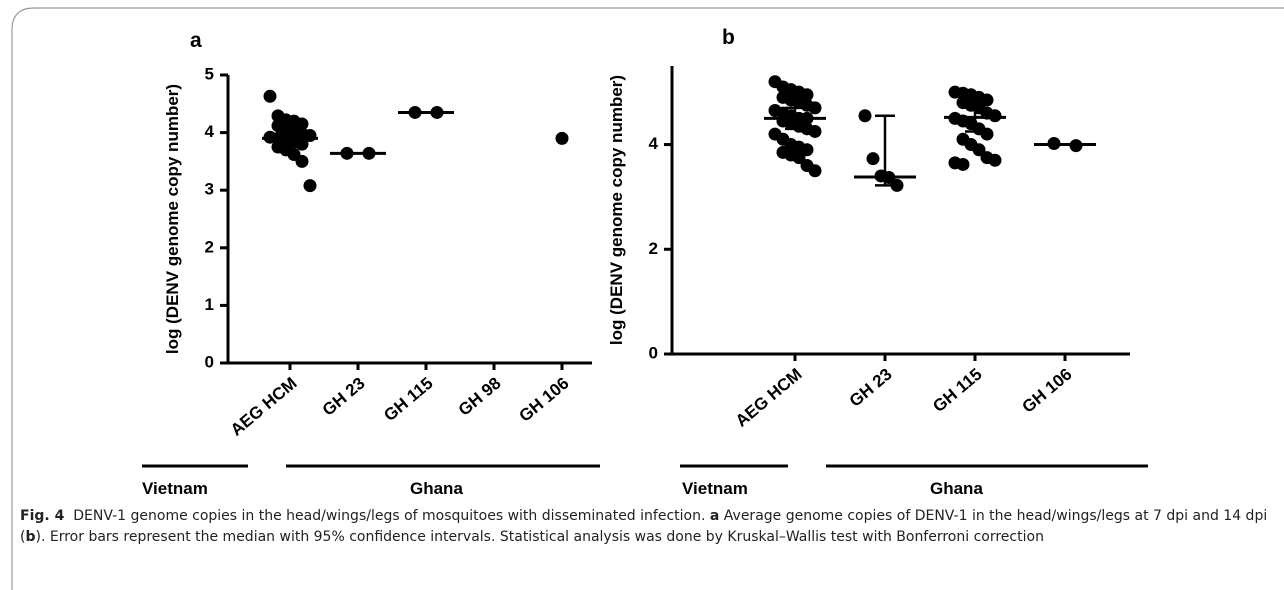 Image resolution: width=1284 pixels, height=590 pixels. I want to click on y-tick-label: 5, so click(209, 73).